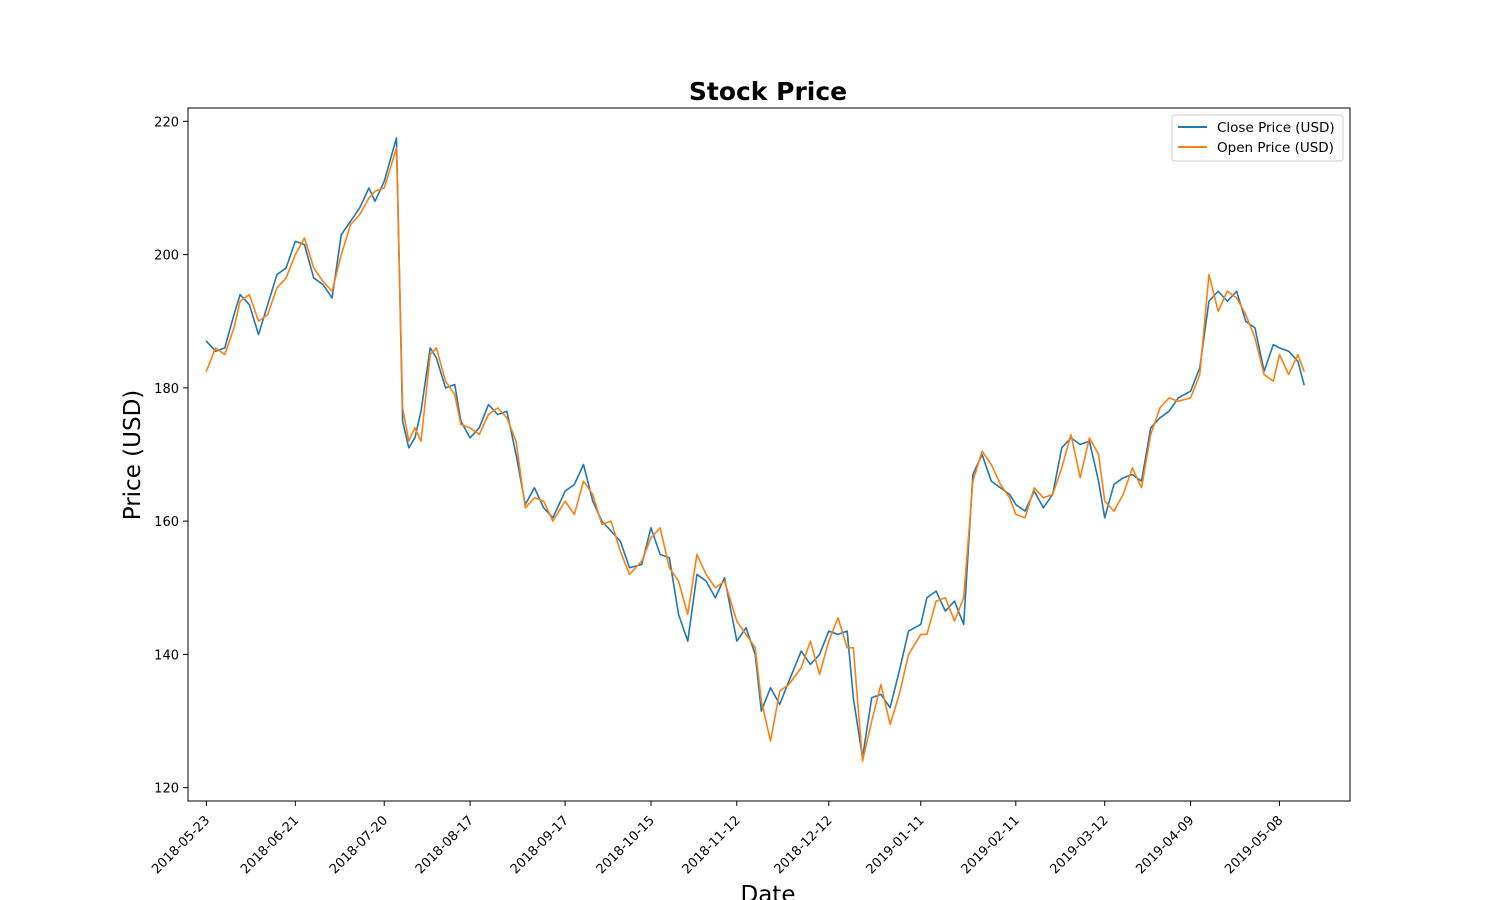 The height and width of the screenshot is (900, 1500). Describe the element at coordinates (712, 845) in the screenshot. I see `x-tick-label: 2018-11-12` at that location.